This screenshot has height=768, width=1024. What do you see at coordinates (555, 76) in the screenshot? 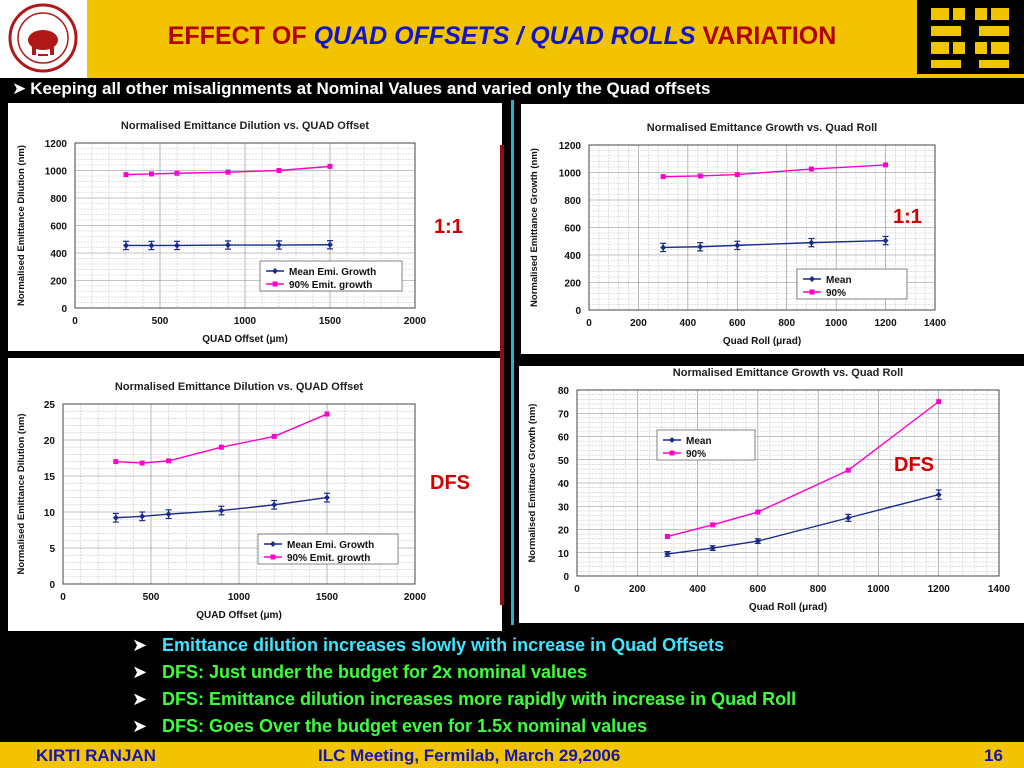
I see `title-underline` at bounding box center [555, 76].